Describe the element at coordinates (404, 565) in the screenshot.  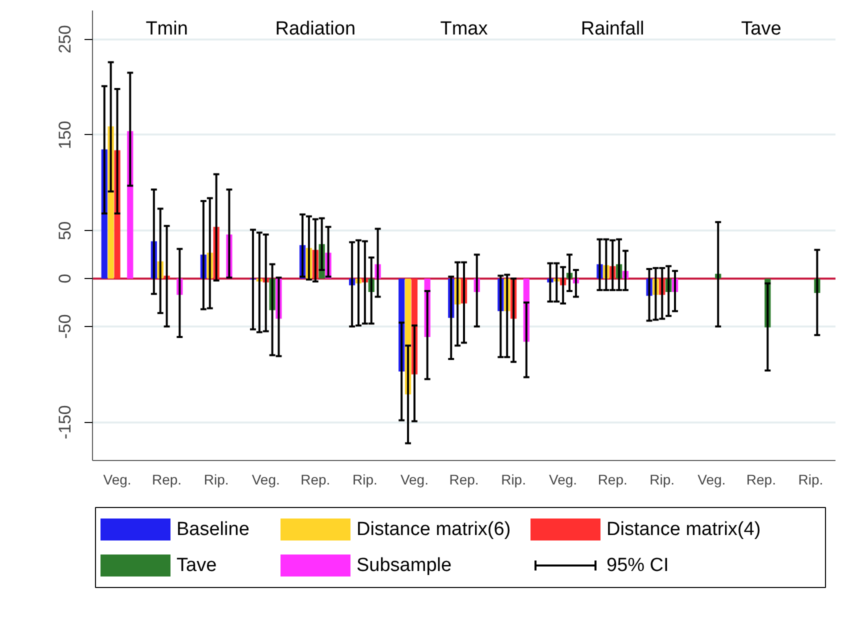
I see `legend-label: Subsample` at that location.